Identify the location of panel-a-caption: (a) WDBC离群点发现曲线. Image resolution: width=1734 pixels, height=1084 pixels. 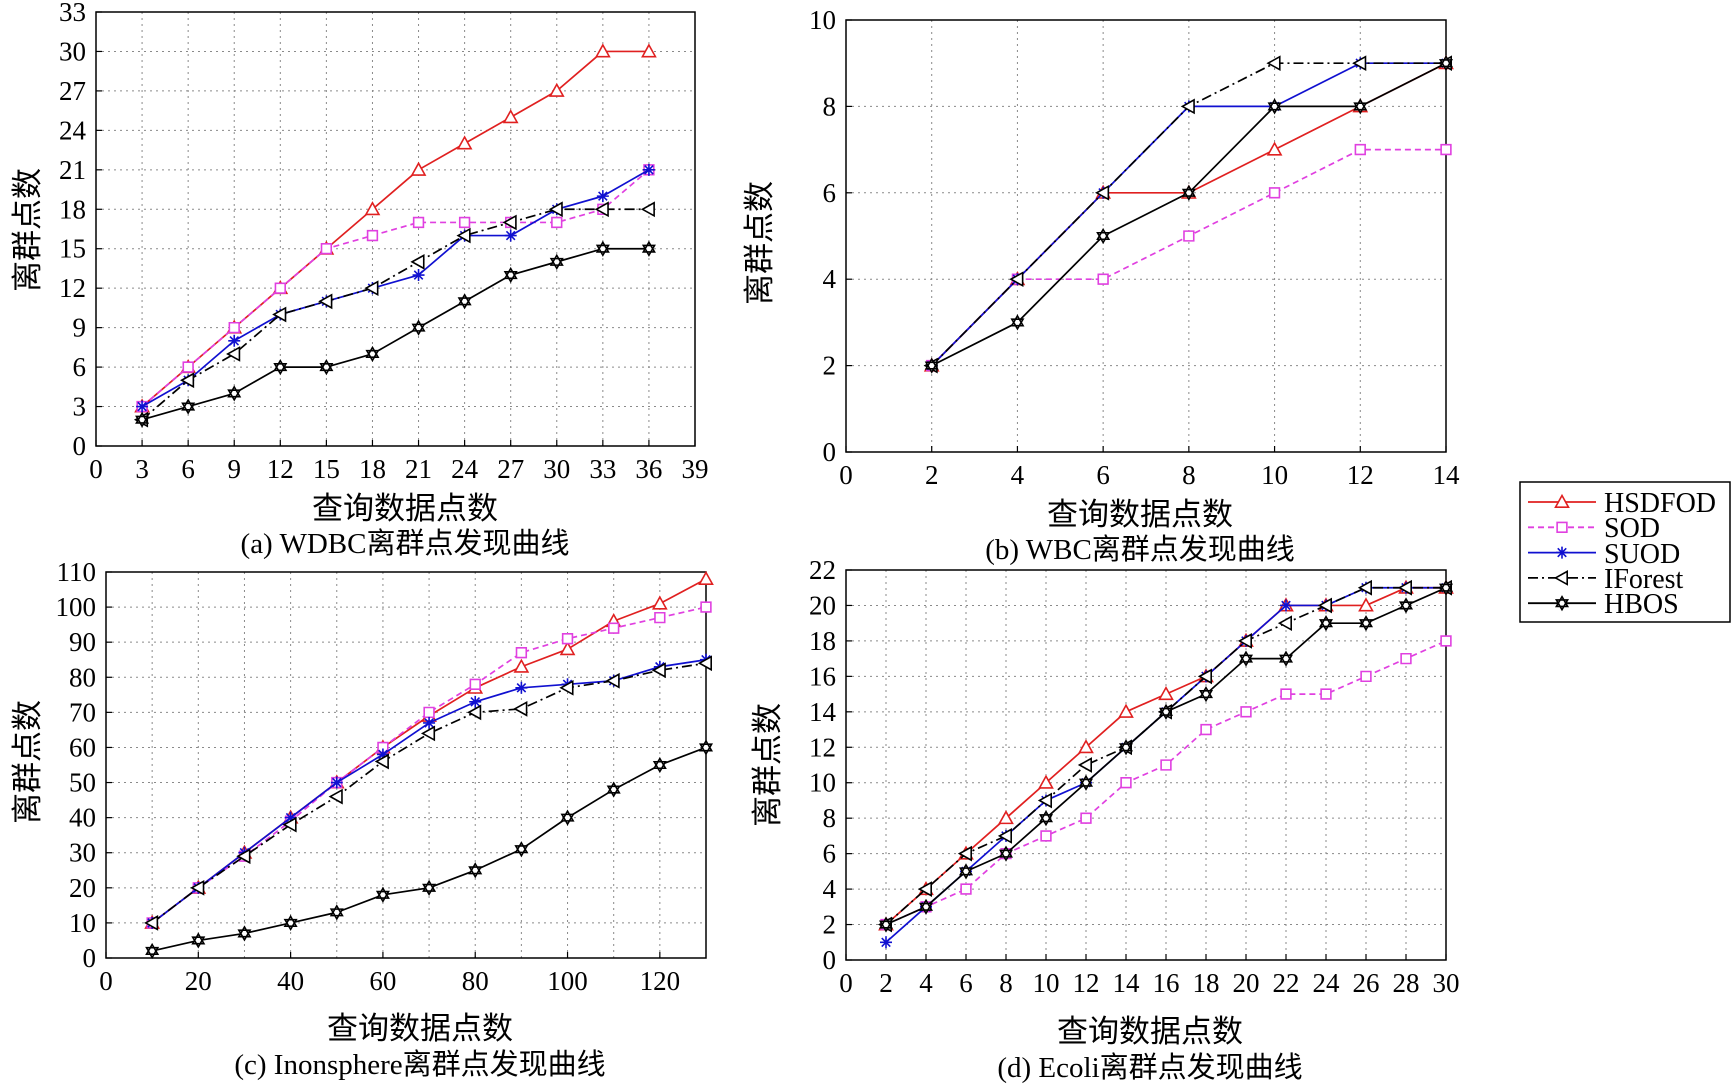
(405, 543).